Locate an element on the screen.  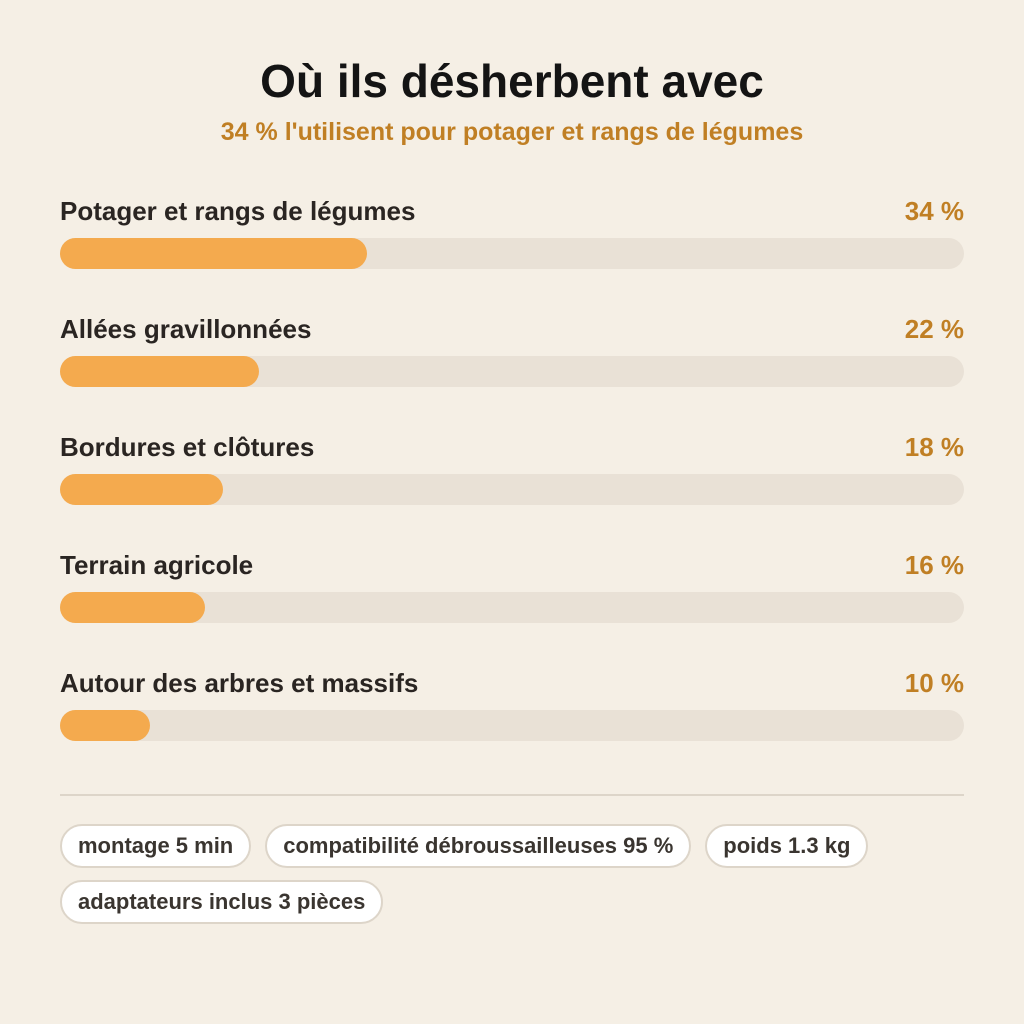
bar-row: Bordures et clôtures 18 % is located at coordinates (512, 488).